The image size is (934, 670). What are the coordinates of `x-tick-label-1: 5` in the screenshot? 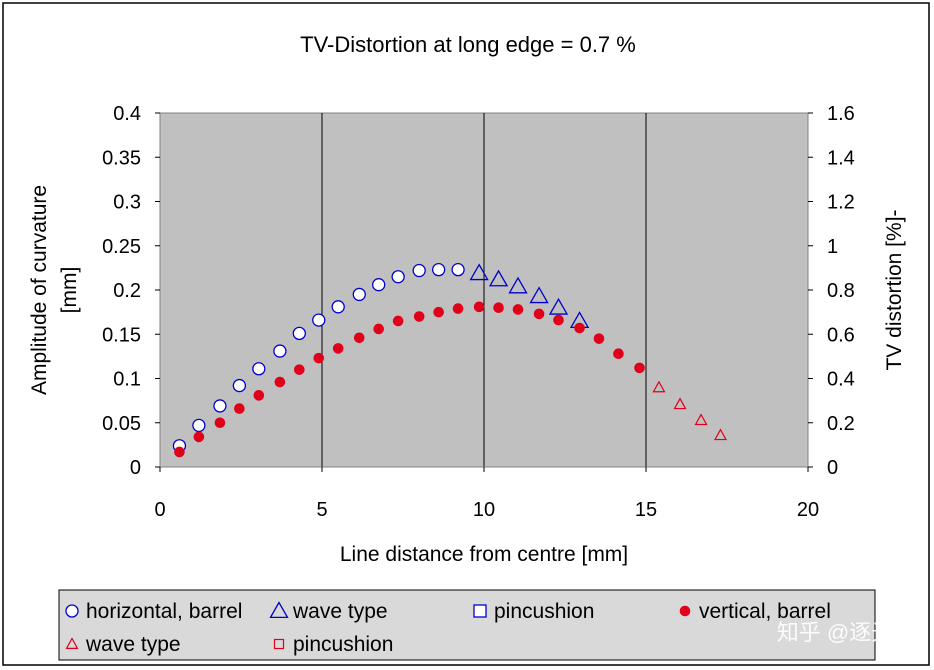 It's located at (321, 510).